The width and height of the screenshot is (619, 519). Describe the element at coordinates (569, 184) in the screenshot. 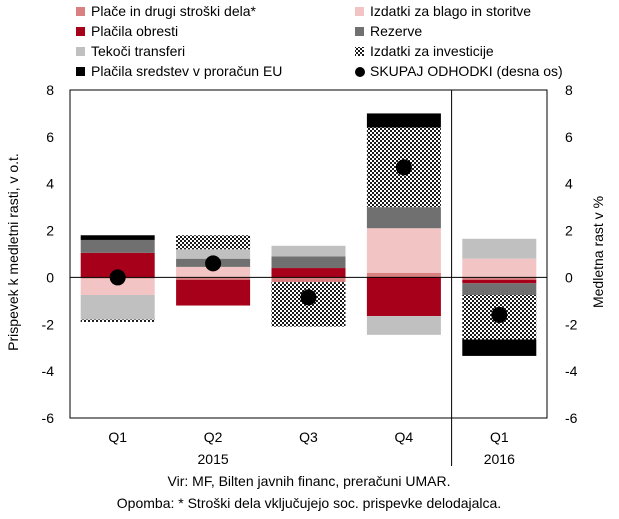

I see `y-tick-label-right: 4` at that location.